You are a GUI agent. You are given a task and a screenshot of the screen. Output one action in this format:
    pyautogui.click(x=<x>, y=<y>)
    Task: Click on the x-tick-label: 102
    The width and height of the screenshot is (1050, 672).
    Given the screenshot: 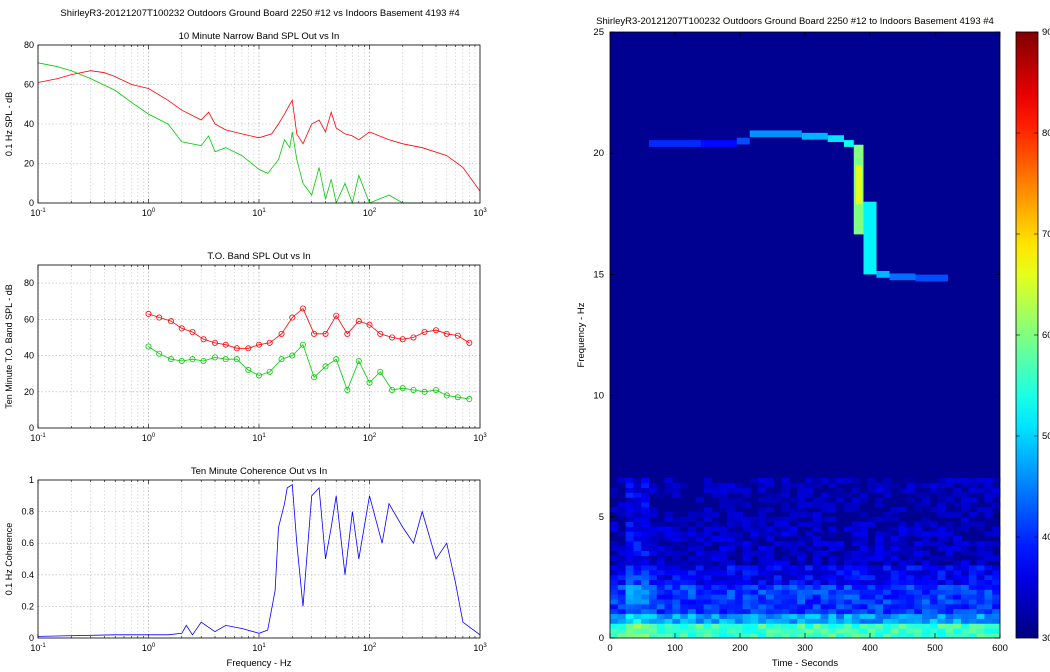 What is the action you would take?
    pyautogui.click(x=370, y=648)
    